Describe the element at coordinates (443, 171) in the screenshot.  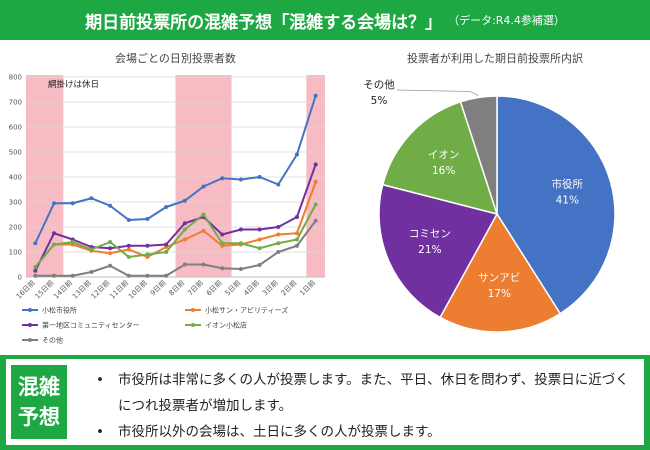
I see `pie-slice-percent: 16%` at that location.